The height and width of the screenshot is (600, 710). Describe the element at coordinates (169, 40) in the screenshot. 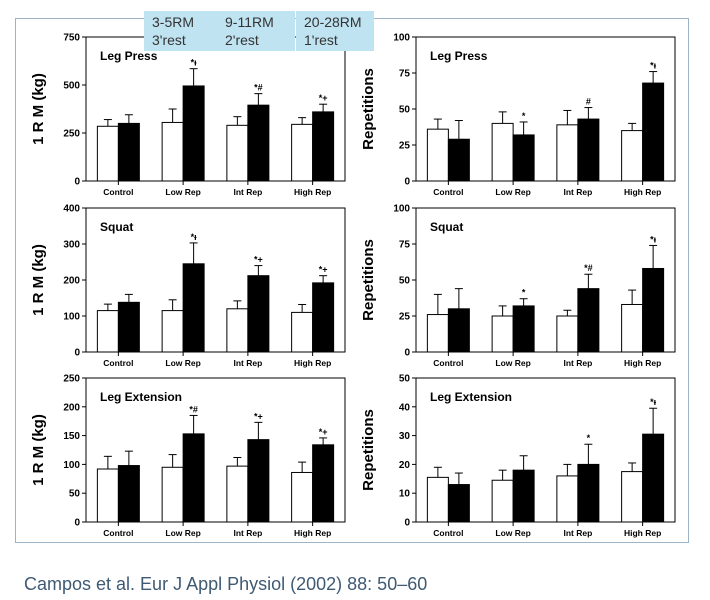

I see `protocol-rest: 3'rest` at that location.